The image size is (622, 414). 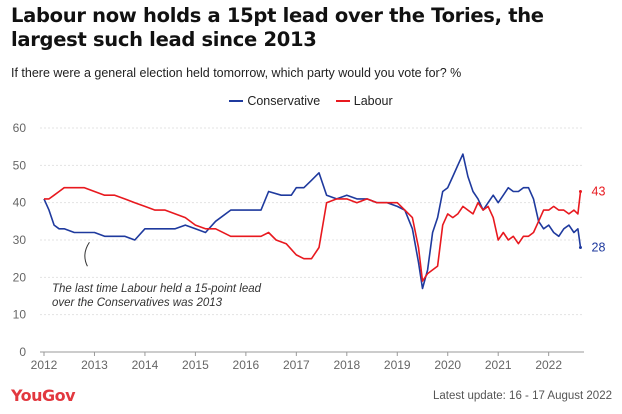 I want to click on y-tick-label: 0, so click(x=22, y=352).